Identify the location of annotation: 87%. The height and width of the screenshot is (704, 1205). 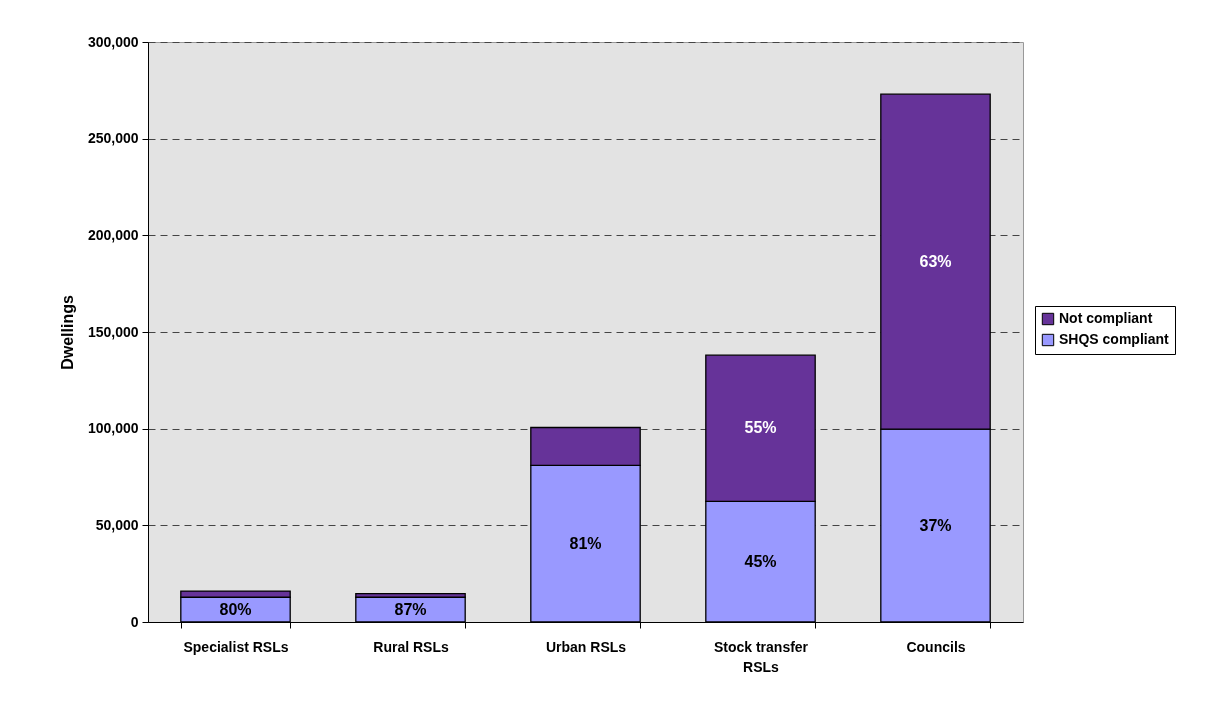
(410, 609).